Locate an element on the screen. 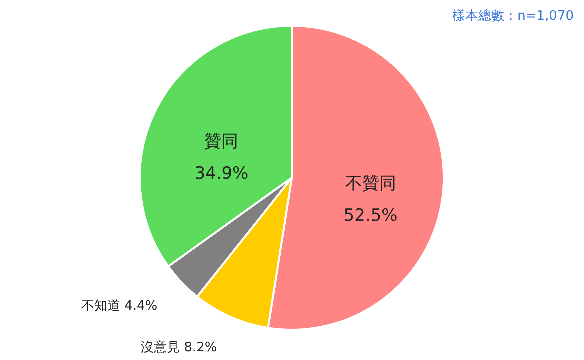 Image resolution: width=584 pixels, height=360 pixels. data-label: 52.5% is located at coordinates (371, 216).